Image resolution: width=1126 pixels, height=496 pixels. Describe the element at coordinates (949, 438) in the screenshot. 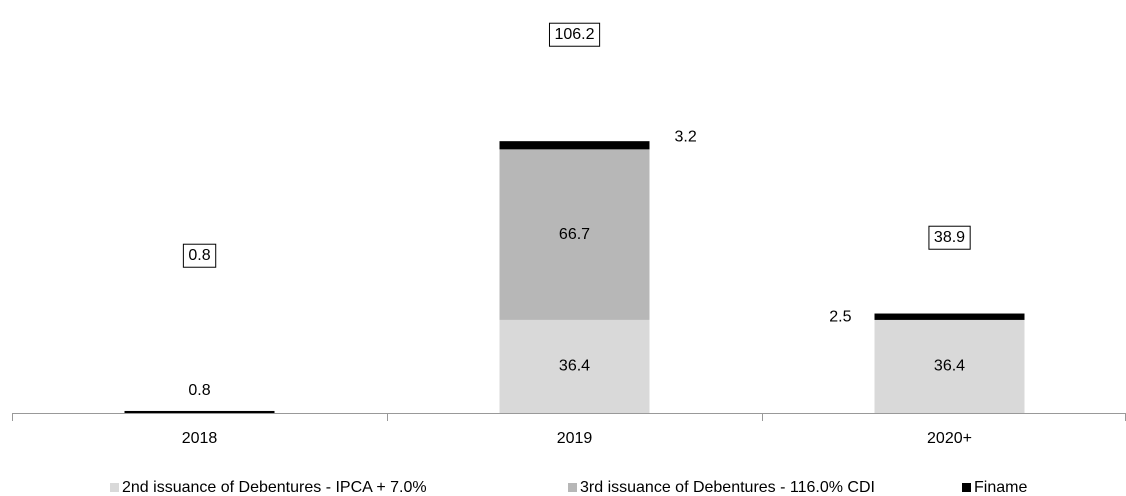

I see `x-tick-label: 2020+` at that location.